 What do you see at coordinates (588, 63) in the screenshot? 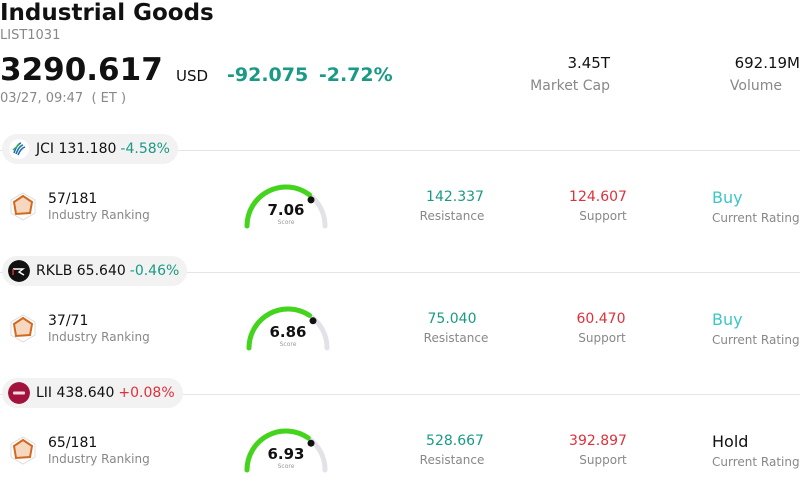
I see `market-cap-value: 3.45T` at bounding box center [588, 63].